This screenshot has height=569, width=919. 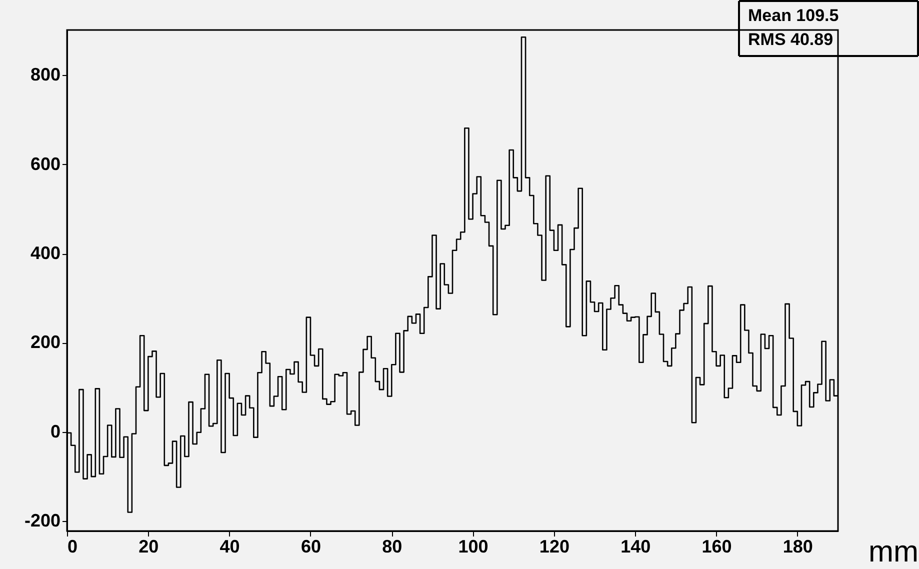 I want to click on y-tick-label: 600, so click(x=45, y=164).